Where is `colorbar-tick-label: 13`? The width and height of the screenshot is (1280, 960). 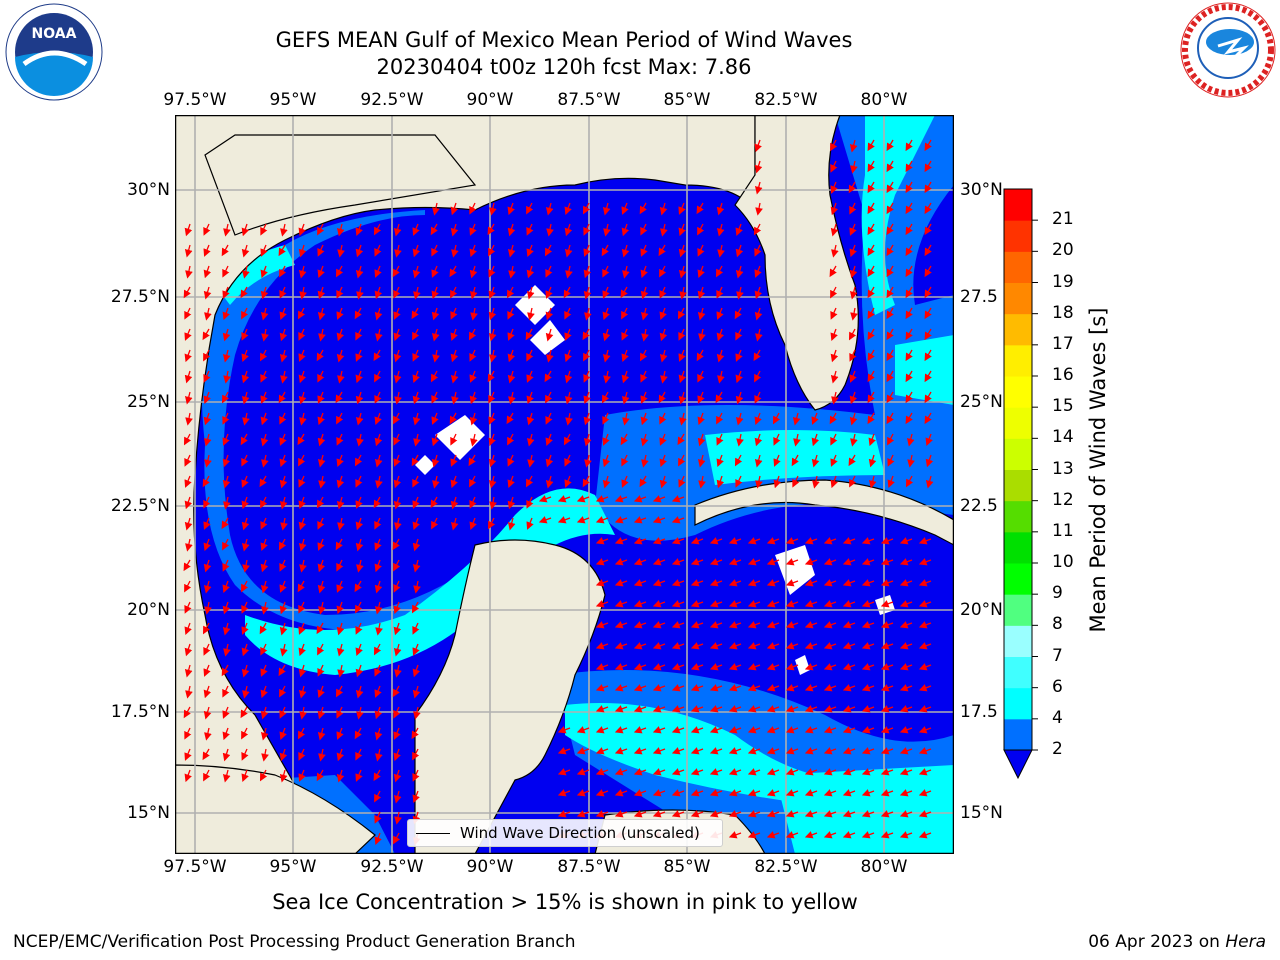
colorbar-tick-label: 13 is located at coordinates (1063, 468).